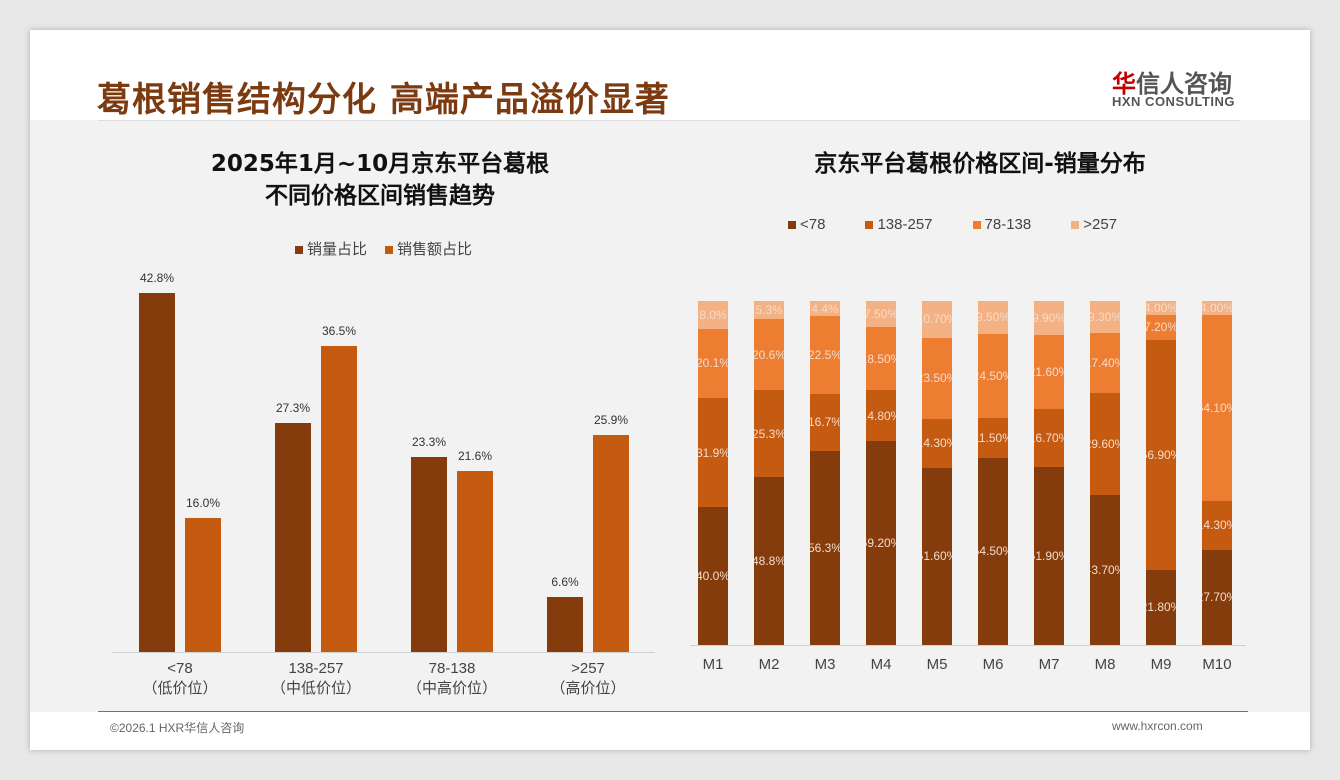 This screenshot has height=780, width=1340. Describe the element at coordinates (1049, 318) in the screenshot. I see `bar-segment: 9.90%` at that location.